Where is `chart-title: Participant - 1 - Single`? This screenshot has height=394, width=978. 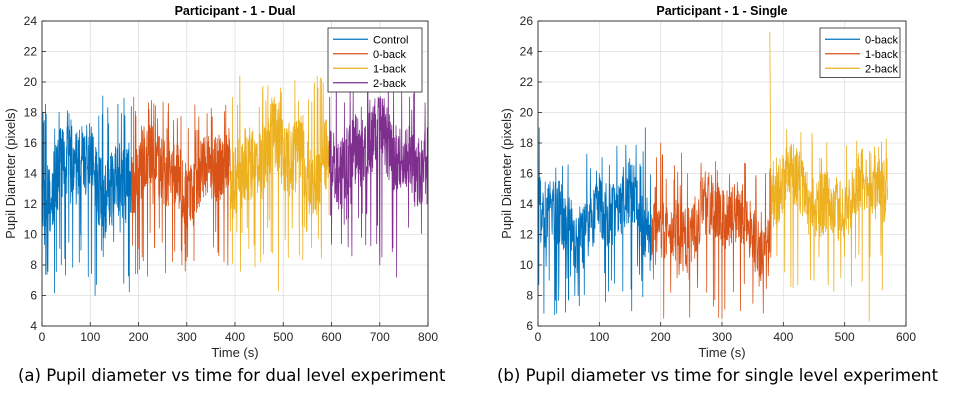
chart-title: Participant - 1 - Single is located at coordinates (721, 11).